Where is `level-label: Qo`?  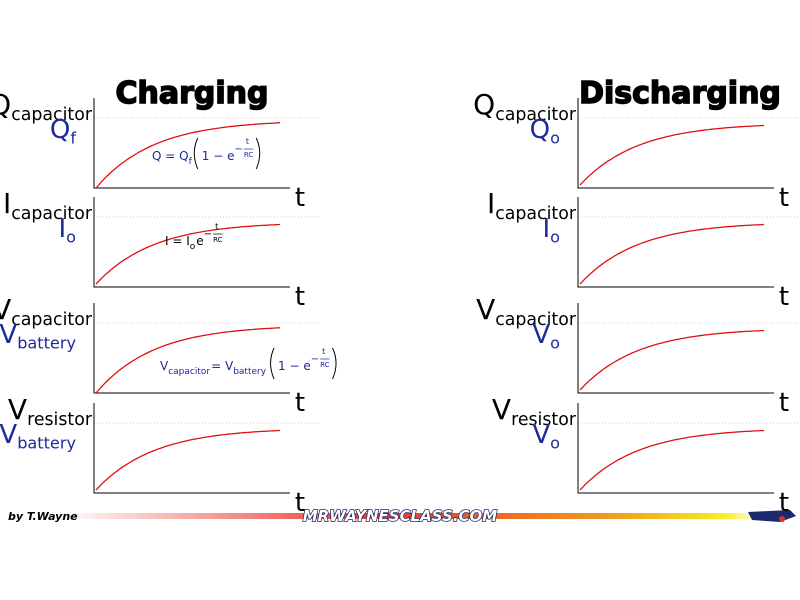
level-label: Qo is located at coordinates (545, 131).